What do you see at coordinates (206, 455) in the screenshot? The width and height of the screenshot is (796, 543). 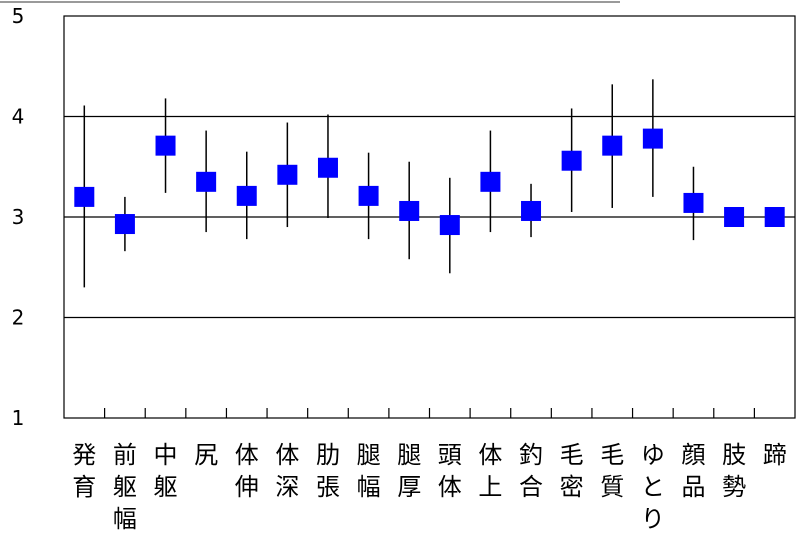 I see `category-label: 尻` at bounding box center [206, 455].